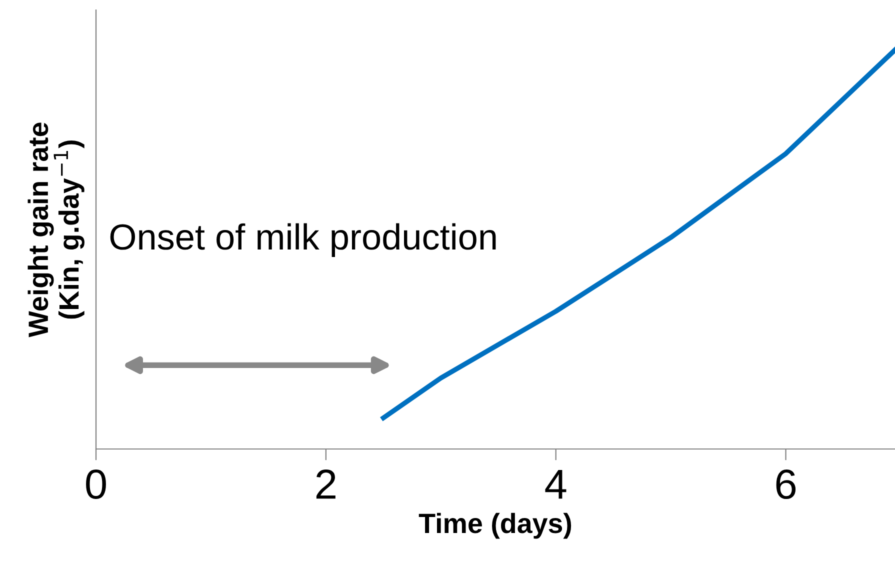 This screenshot has height=584, width=895. I want to click on x-tick-label: 6, so click(786, 485).